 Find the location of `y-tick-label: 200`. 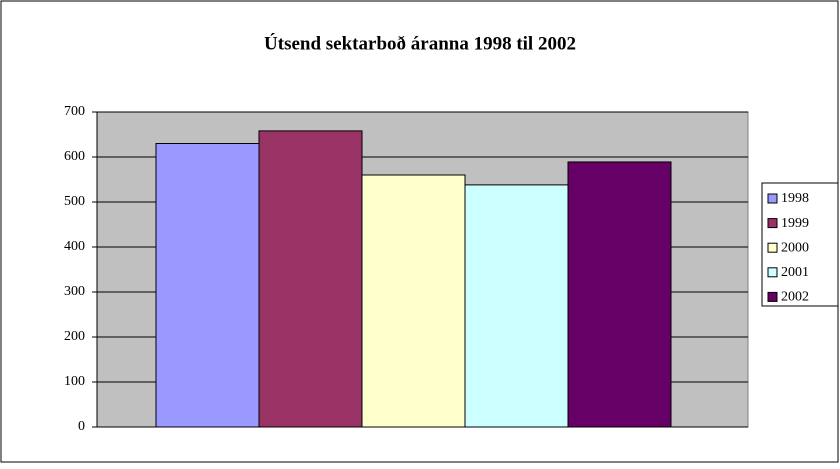

y-tick-label: 200 is located at coordinates (74, 336).